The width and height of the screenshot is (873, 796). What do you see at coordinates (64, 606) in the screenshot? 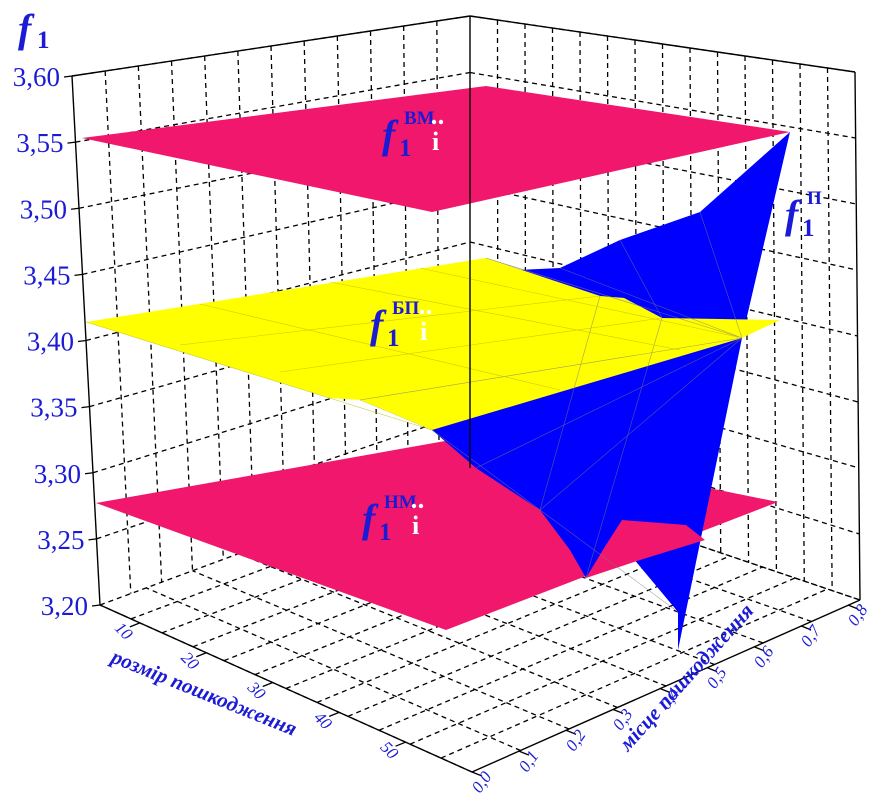
I see `z-tick-label-0: 3,20` at bounding box center [64, 606].